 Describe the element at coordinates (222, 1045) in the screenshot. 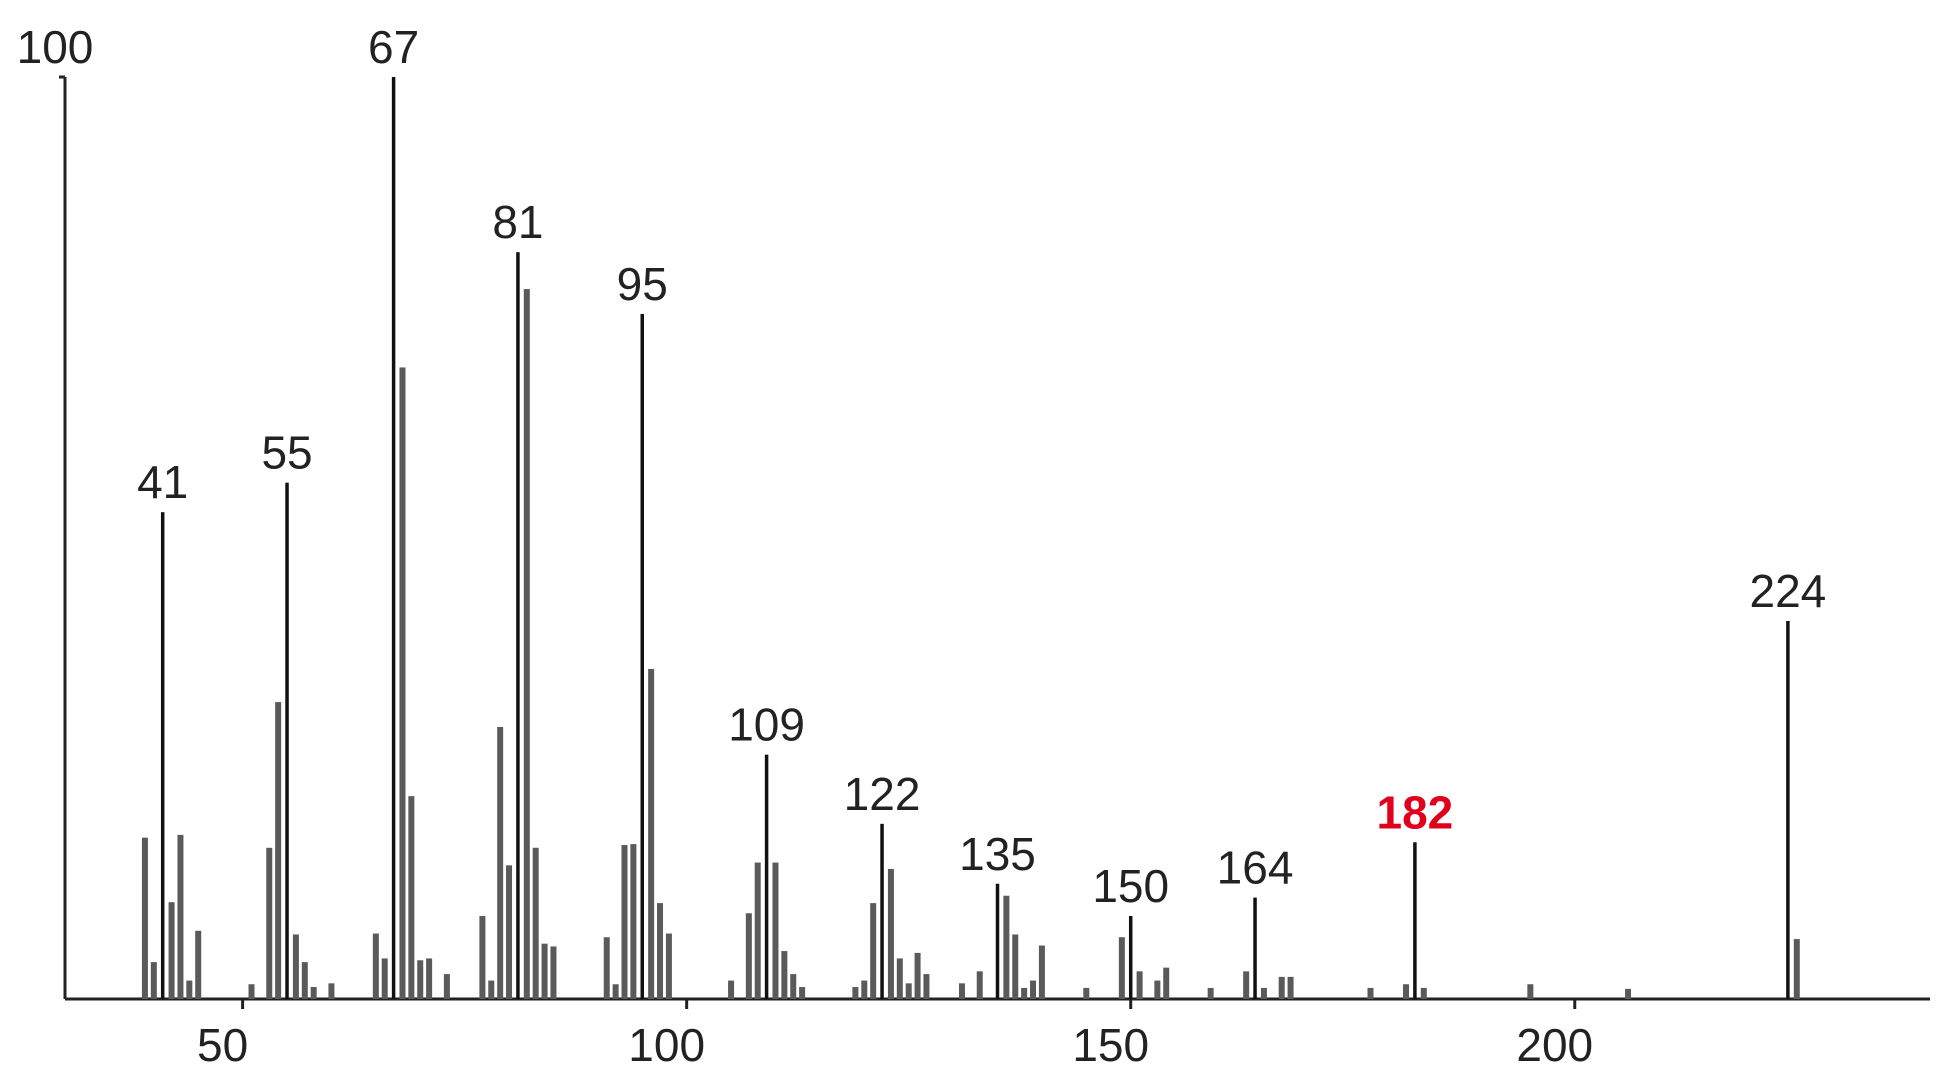

I see `x-tick-label: 50` at that location.